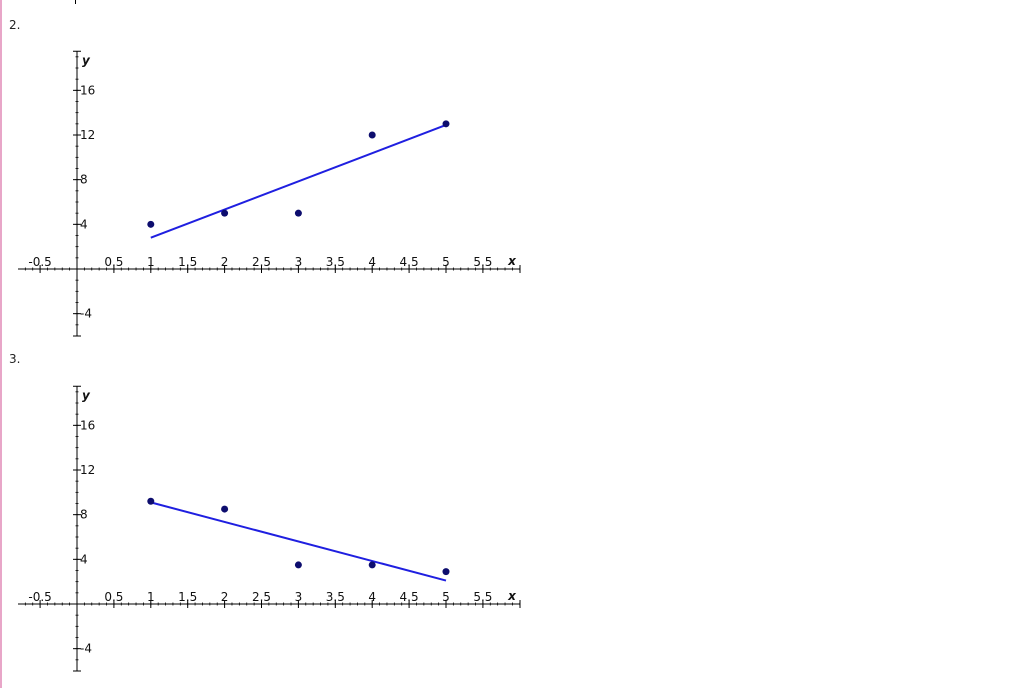 This screenshot has height=688, width=1024. What do you see at coordinates (15, 359) in the screenshot?
I see `problem-number-3: 3.` at bounding box center [15, 359].